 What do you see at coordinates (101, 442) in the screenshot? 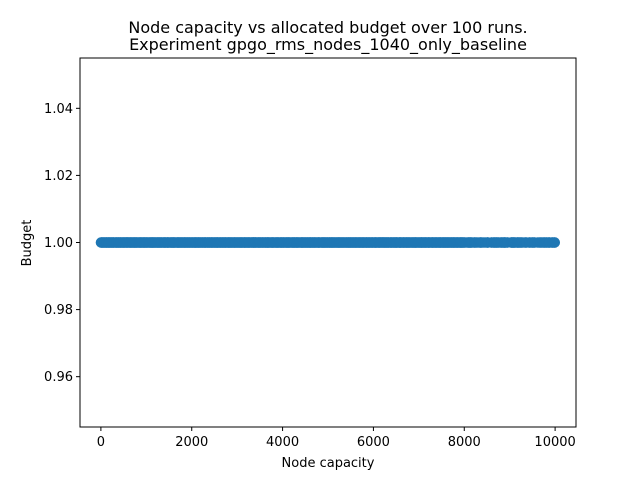
I see `x-tick-label: 0` at bounding box center [101, 442].